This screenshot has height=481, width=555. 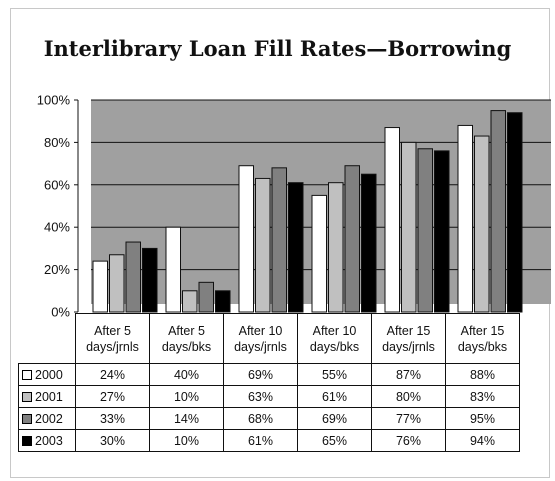 I want to click on series-name: 2000, so click(x=49, y=374).